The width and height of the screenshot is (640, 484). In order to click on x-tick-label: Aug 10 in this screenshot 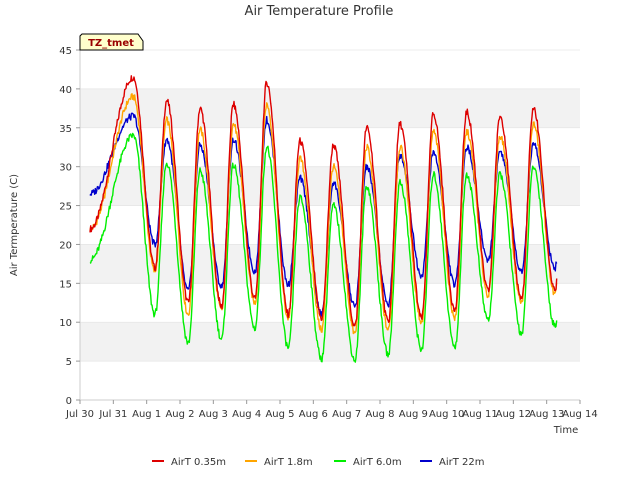, I will do `click(446, 414)`.